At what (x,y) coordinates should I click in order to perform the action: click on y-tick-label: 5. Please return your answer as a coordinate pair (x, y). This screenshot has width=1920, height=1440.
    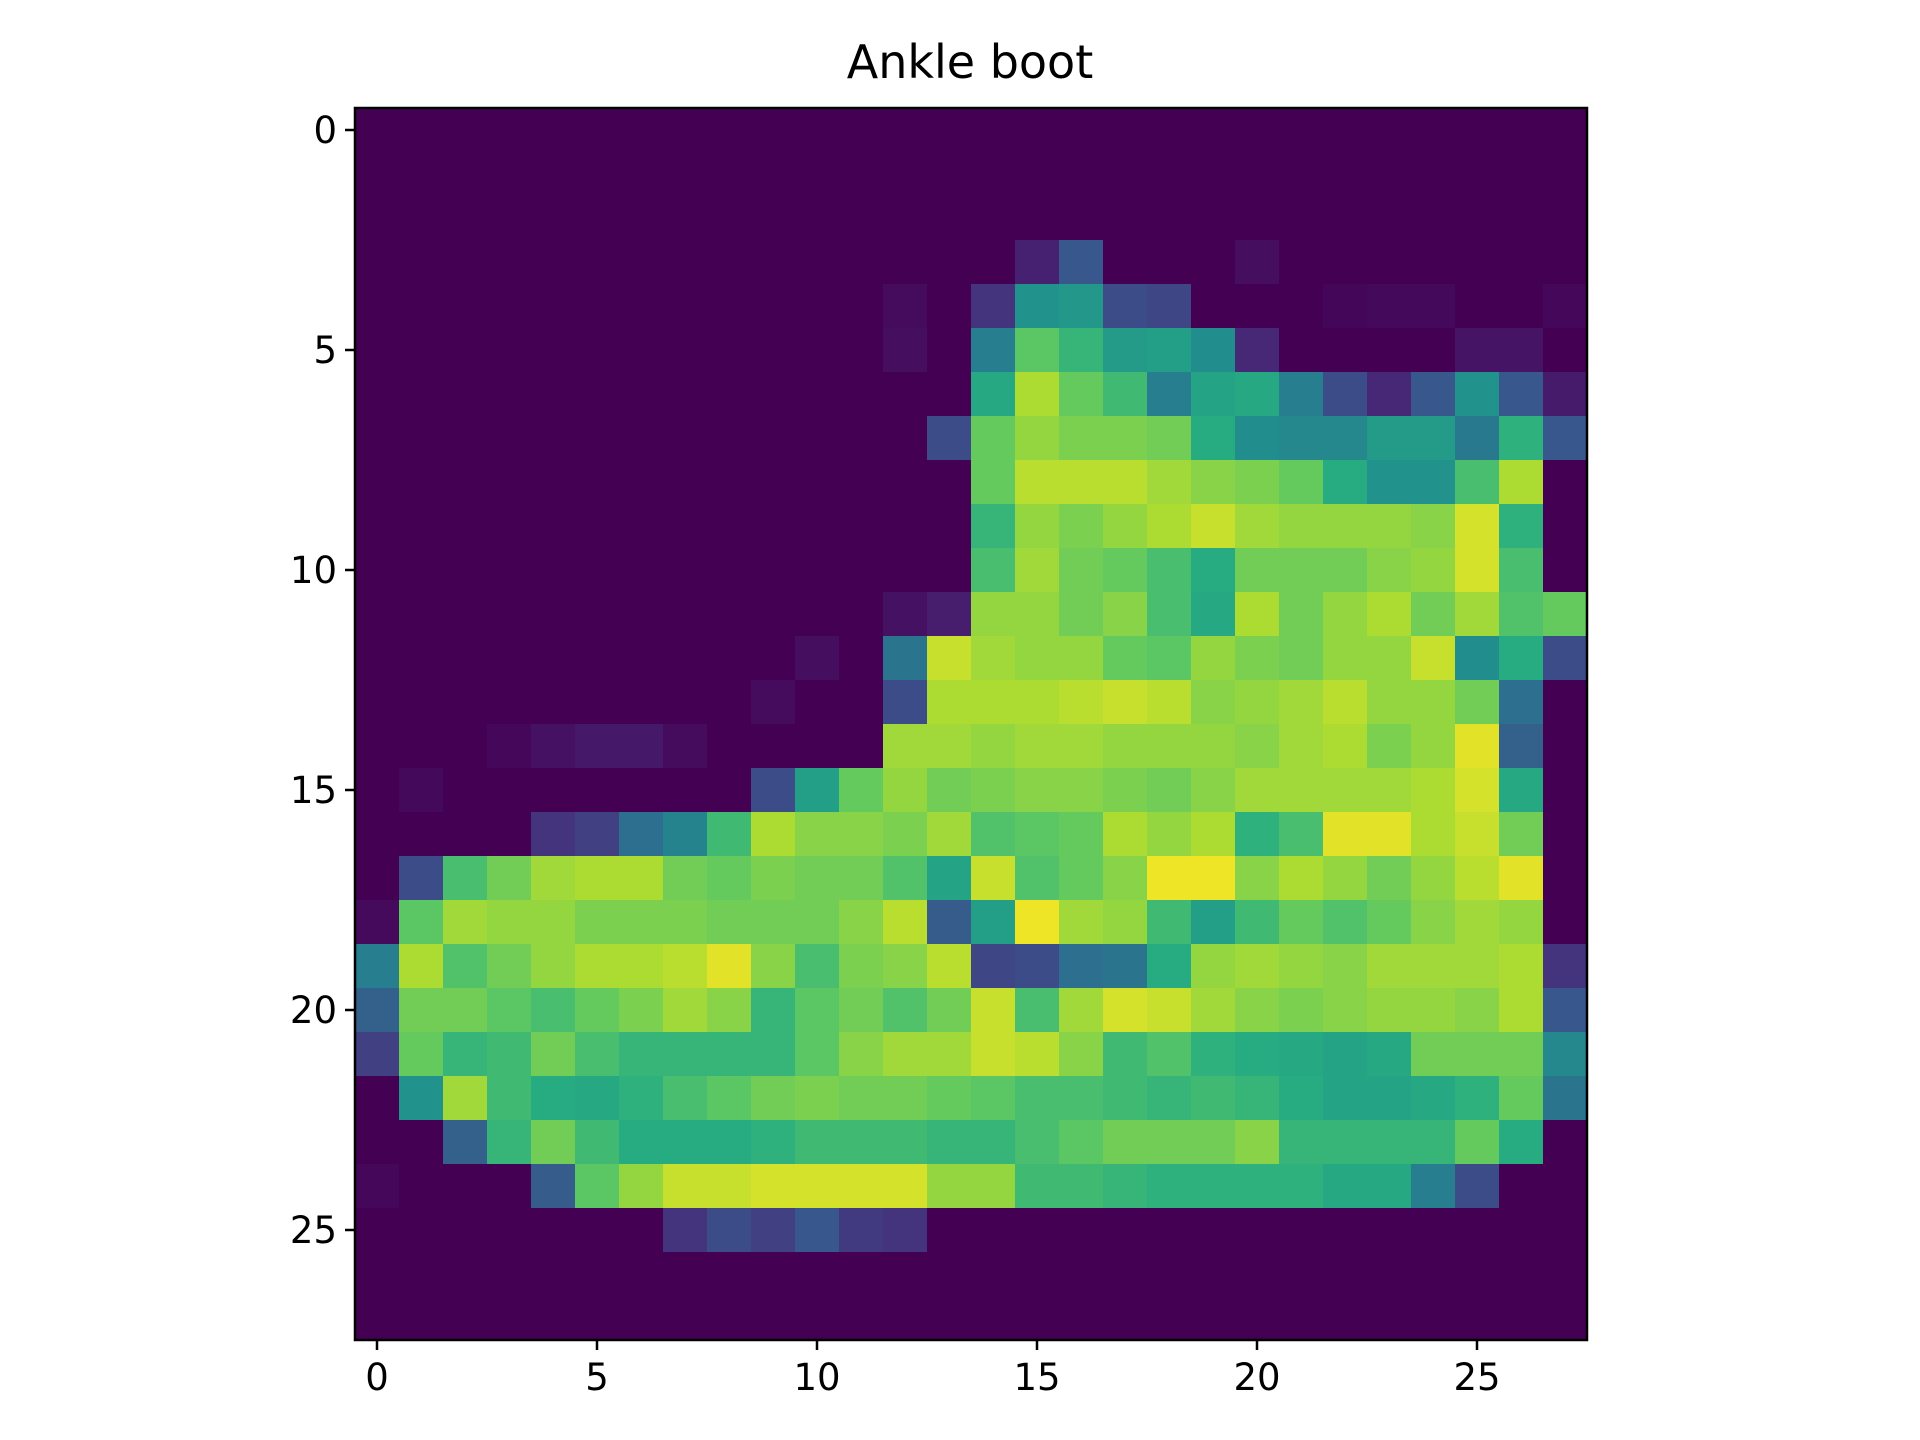
    Looking at the image, I should click on (325, 350).